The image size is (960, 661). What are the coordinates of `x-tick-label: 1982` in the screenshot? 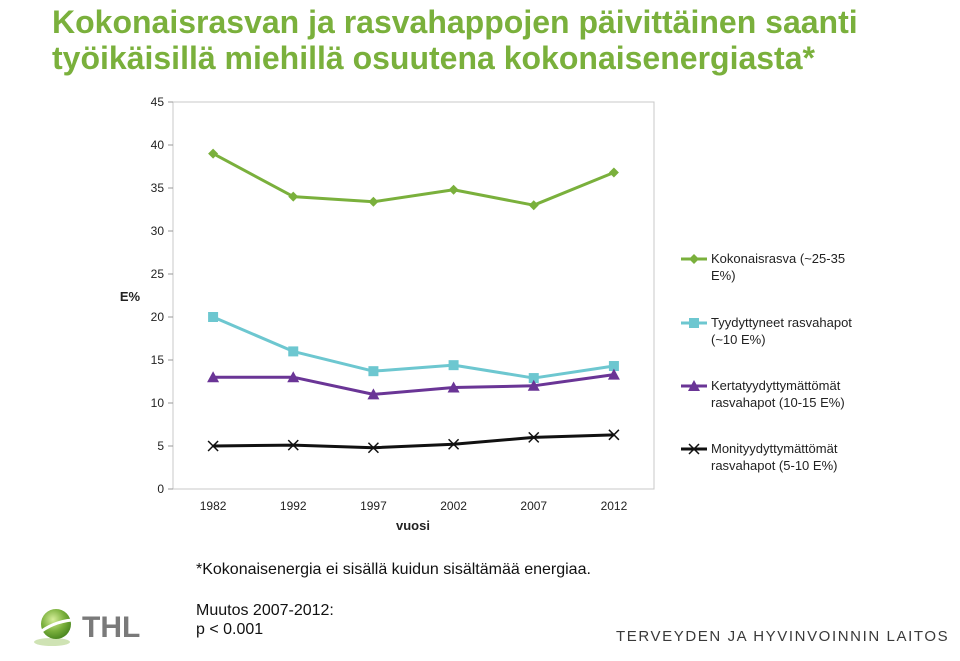 It's located at (213, 506).